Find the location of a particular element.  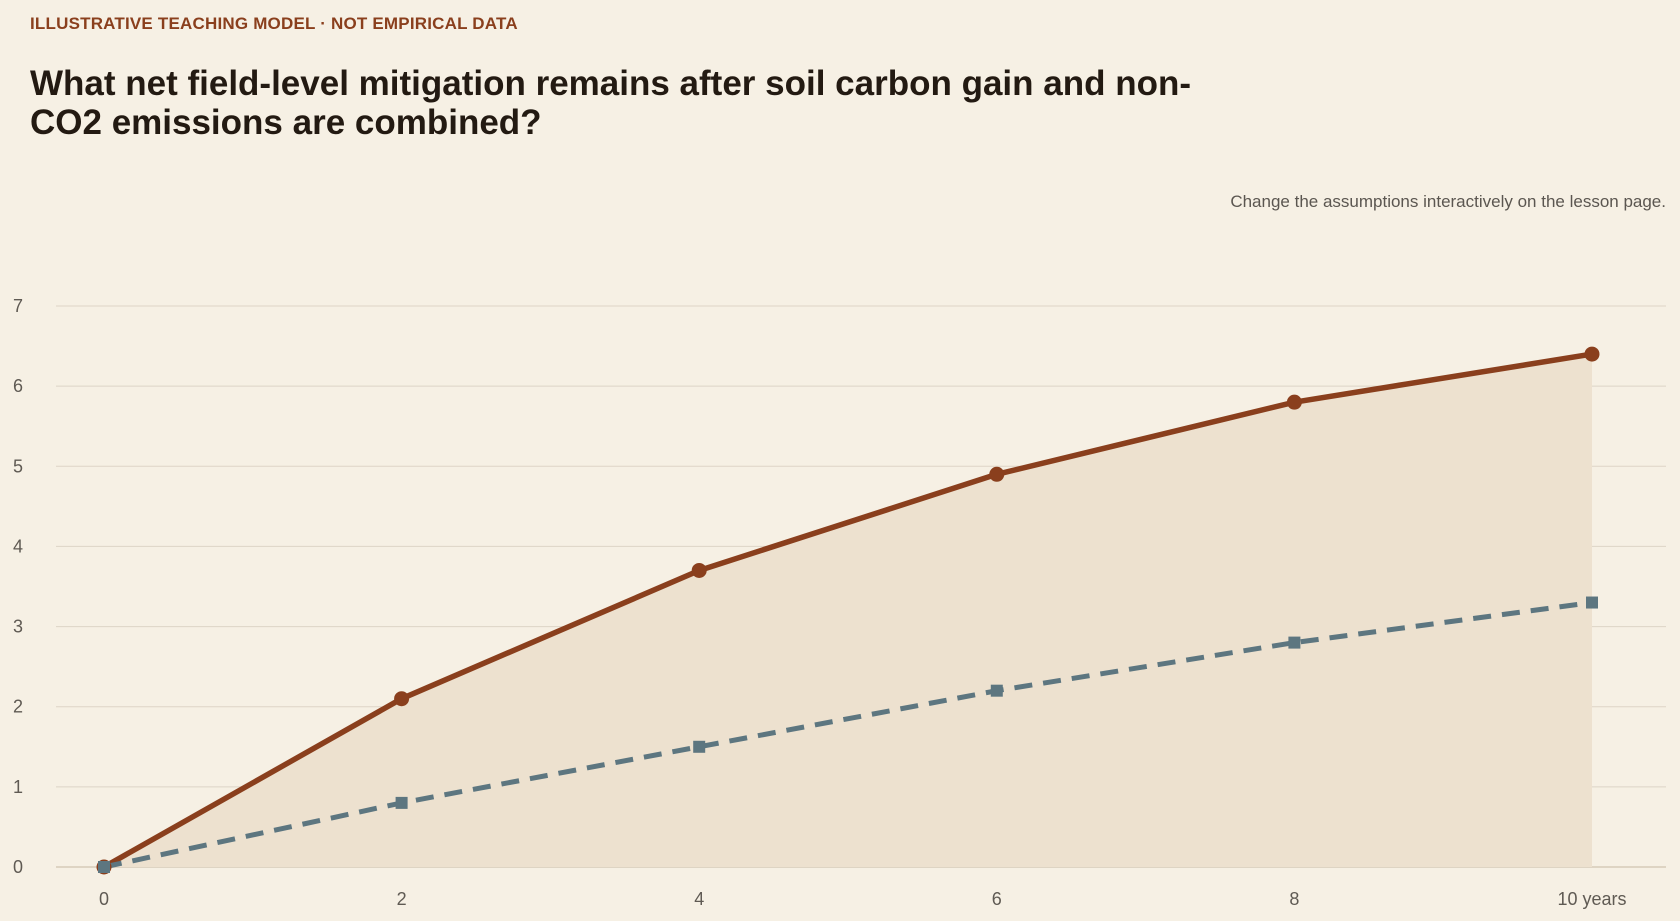

x-tick-label-2: 4 is located at coordinates (699, 899).